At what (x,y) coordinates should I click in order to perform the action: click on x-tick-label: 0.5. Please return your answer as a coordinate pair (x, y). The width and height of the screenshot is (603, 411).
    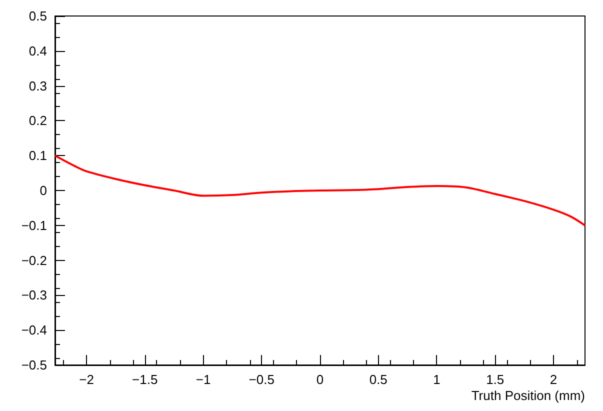
    Looking at the image, I should click on (378, 379).